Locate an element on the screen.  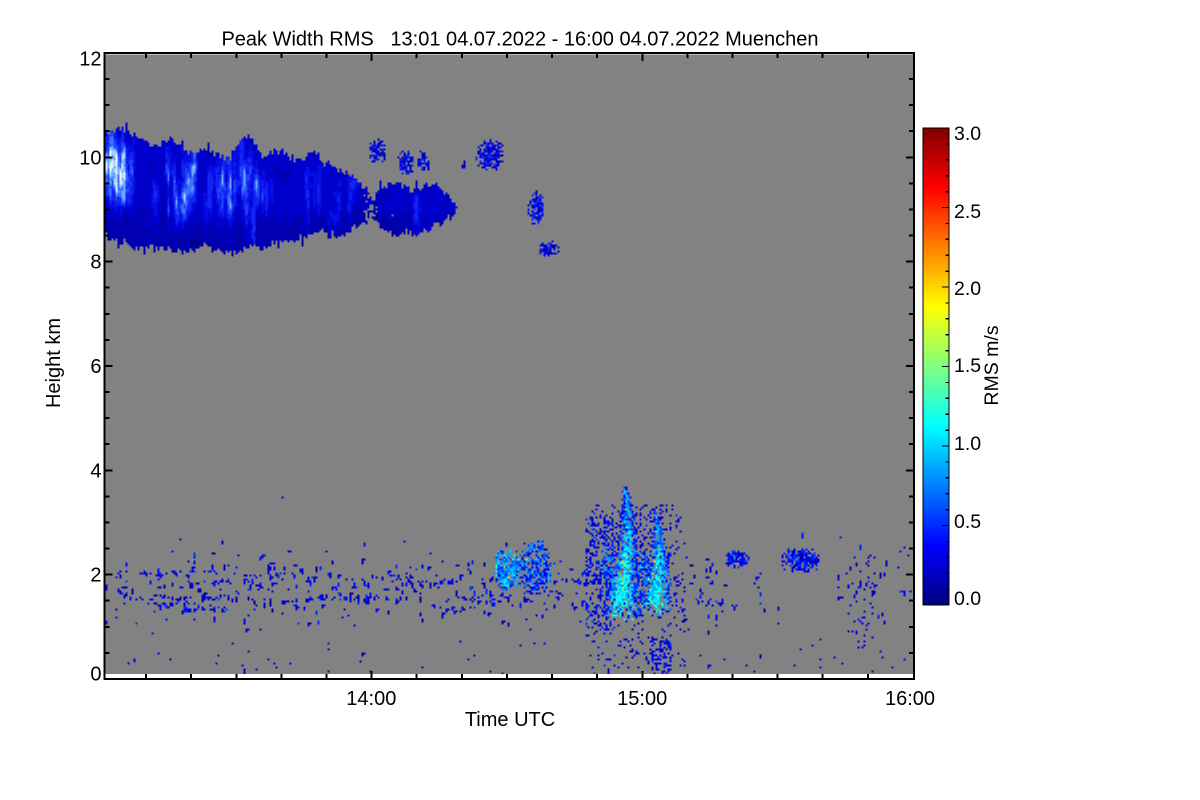
svg-text: RMS m/s is located at coordinates (992, 365).